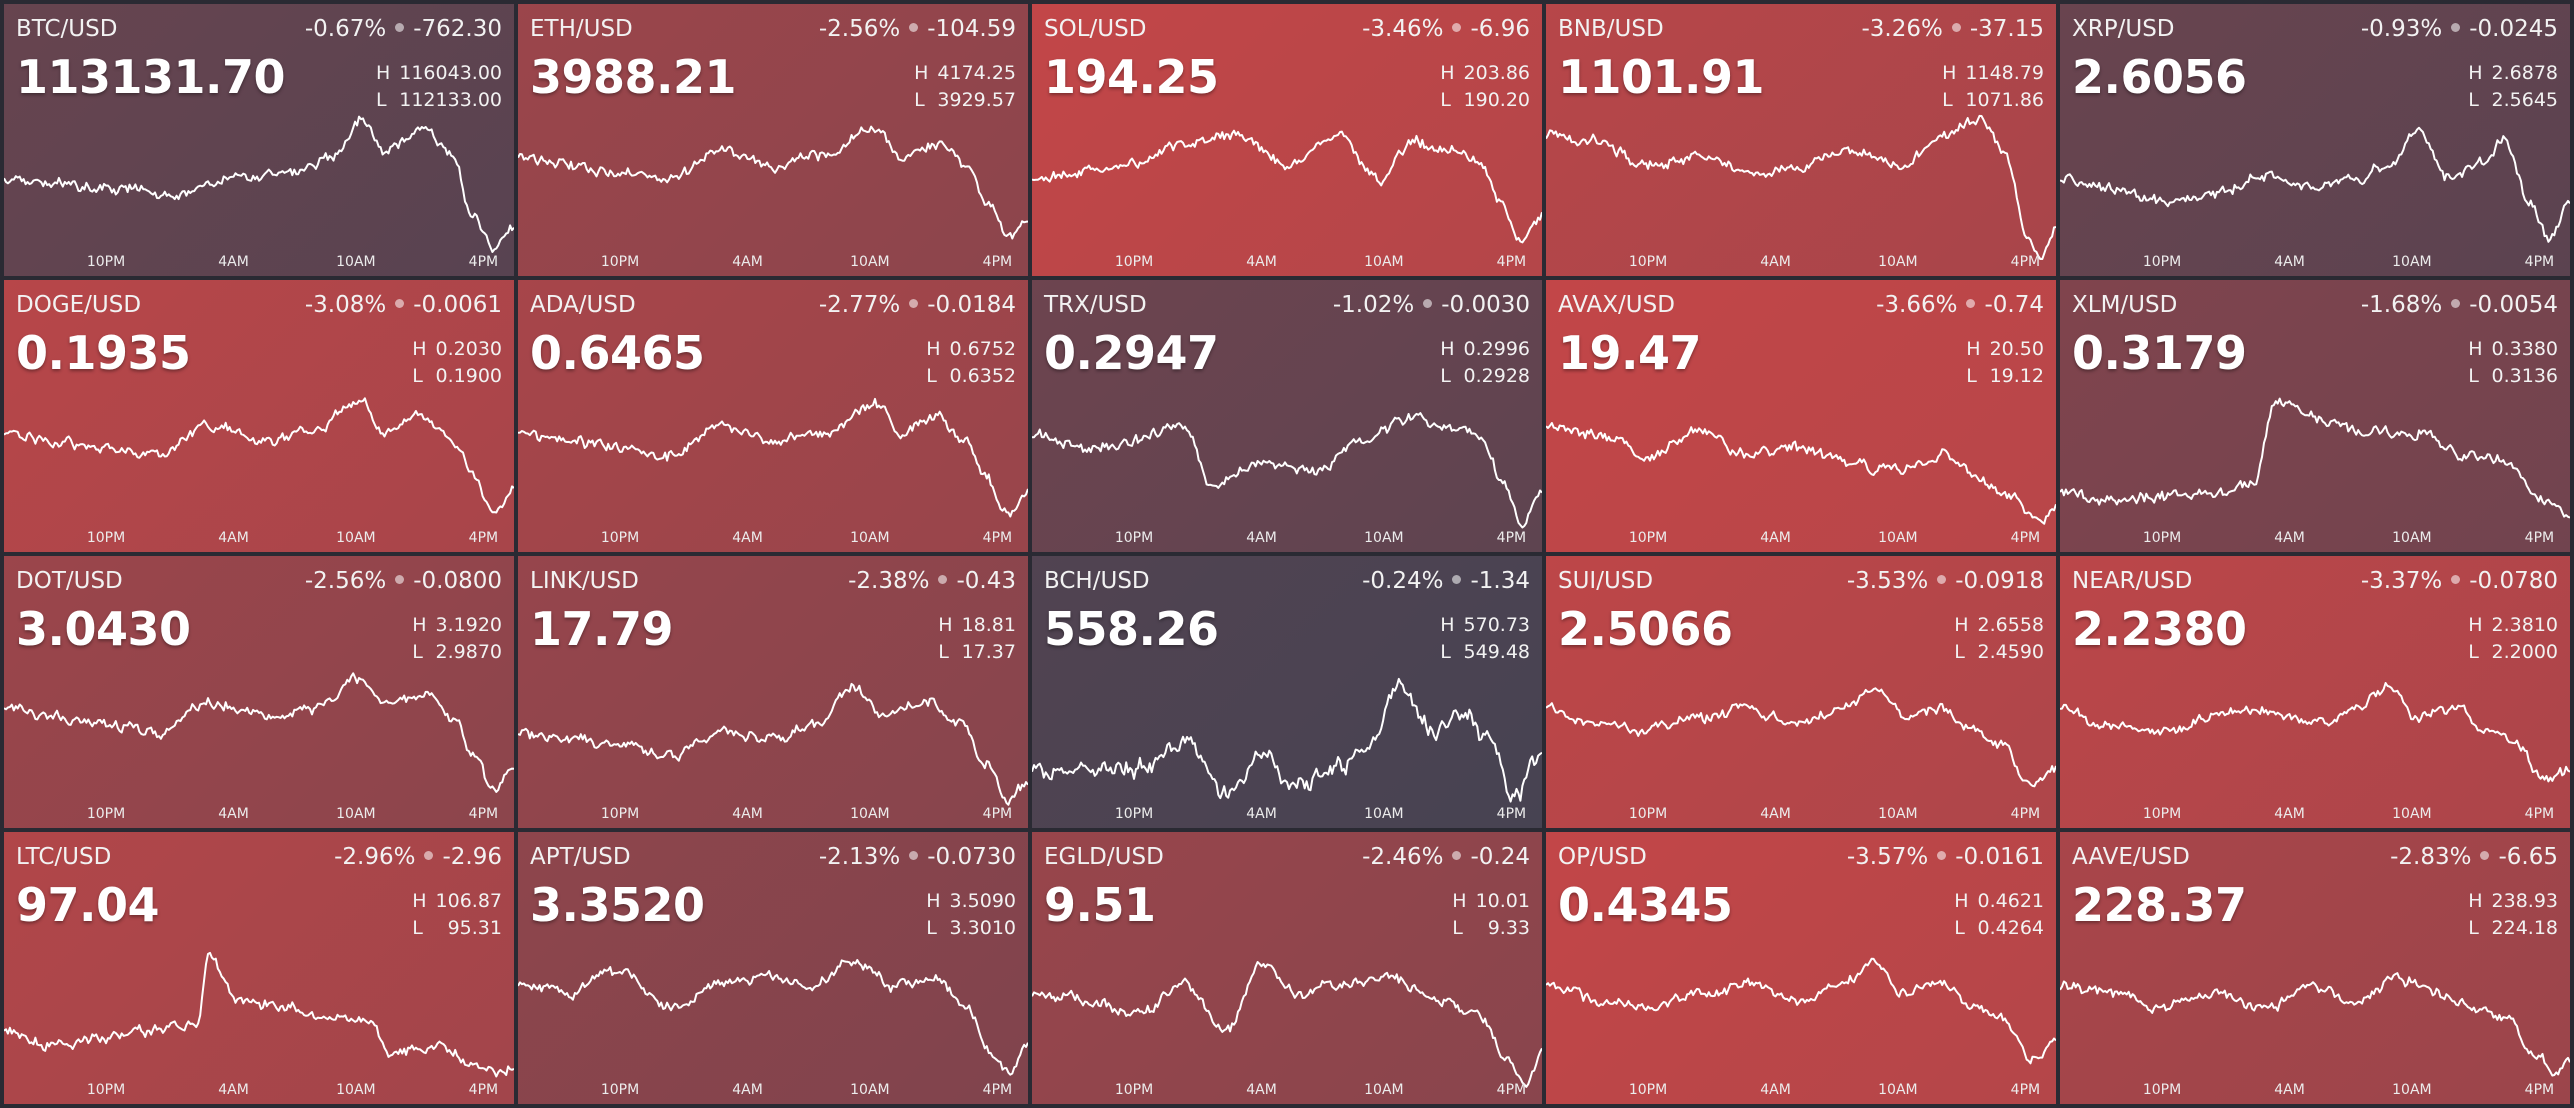  What do you see at coordinates (976, 100) in the screenshot?
I see `low-value: 3929.57` at bounding box center [976, 100].